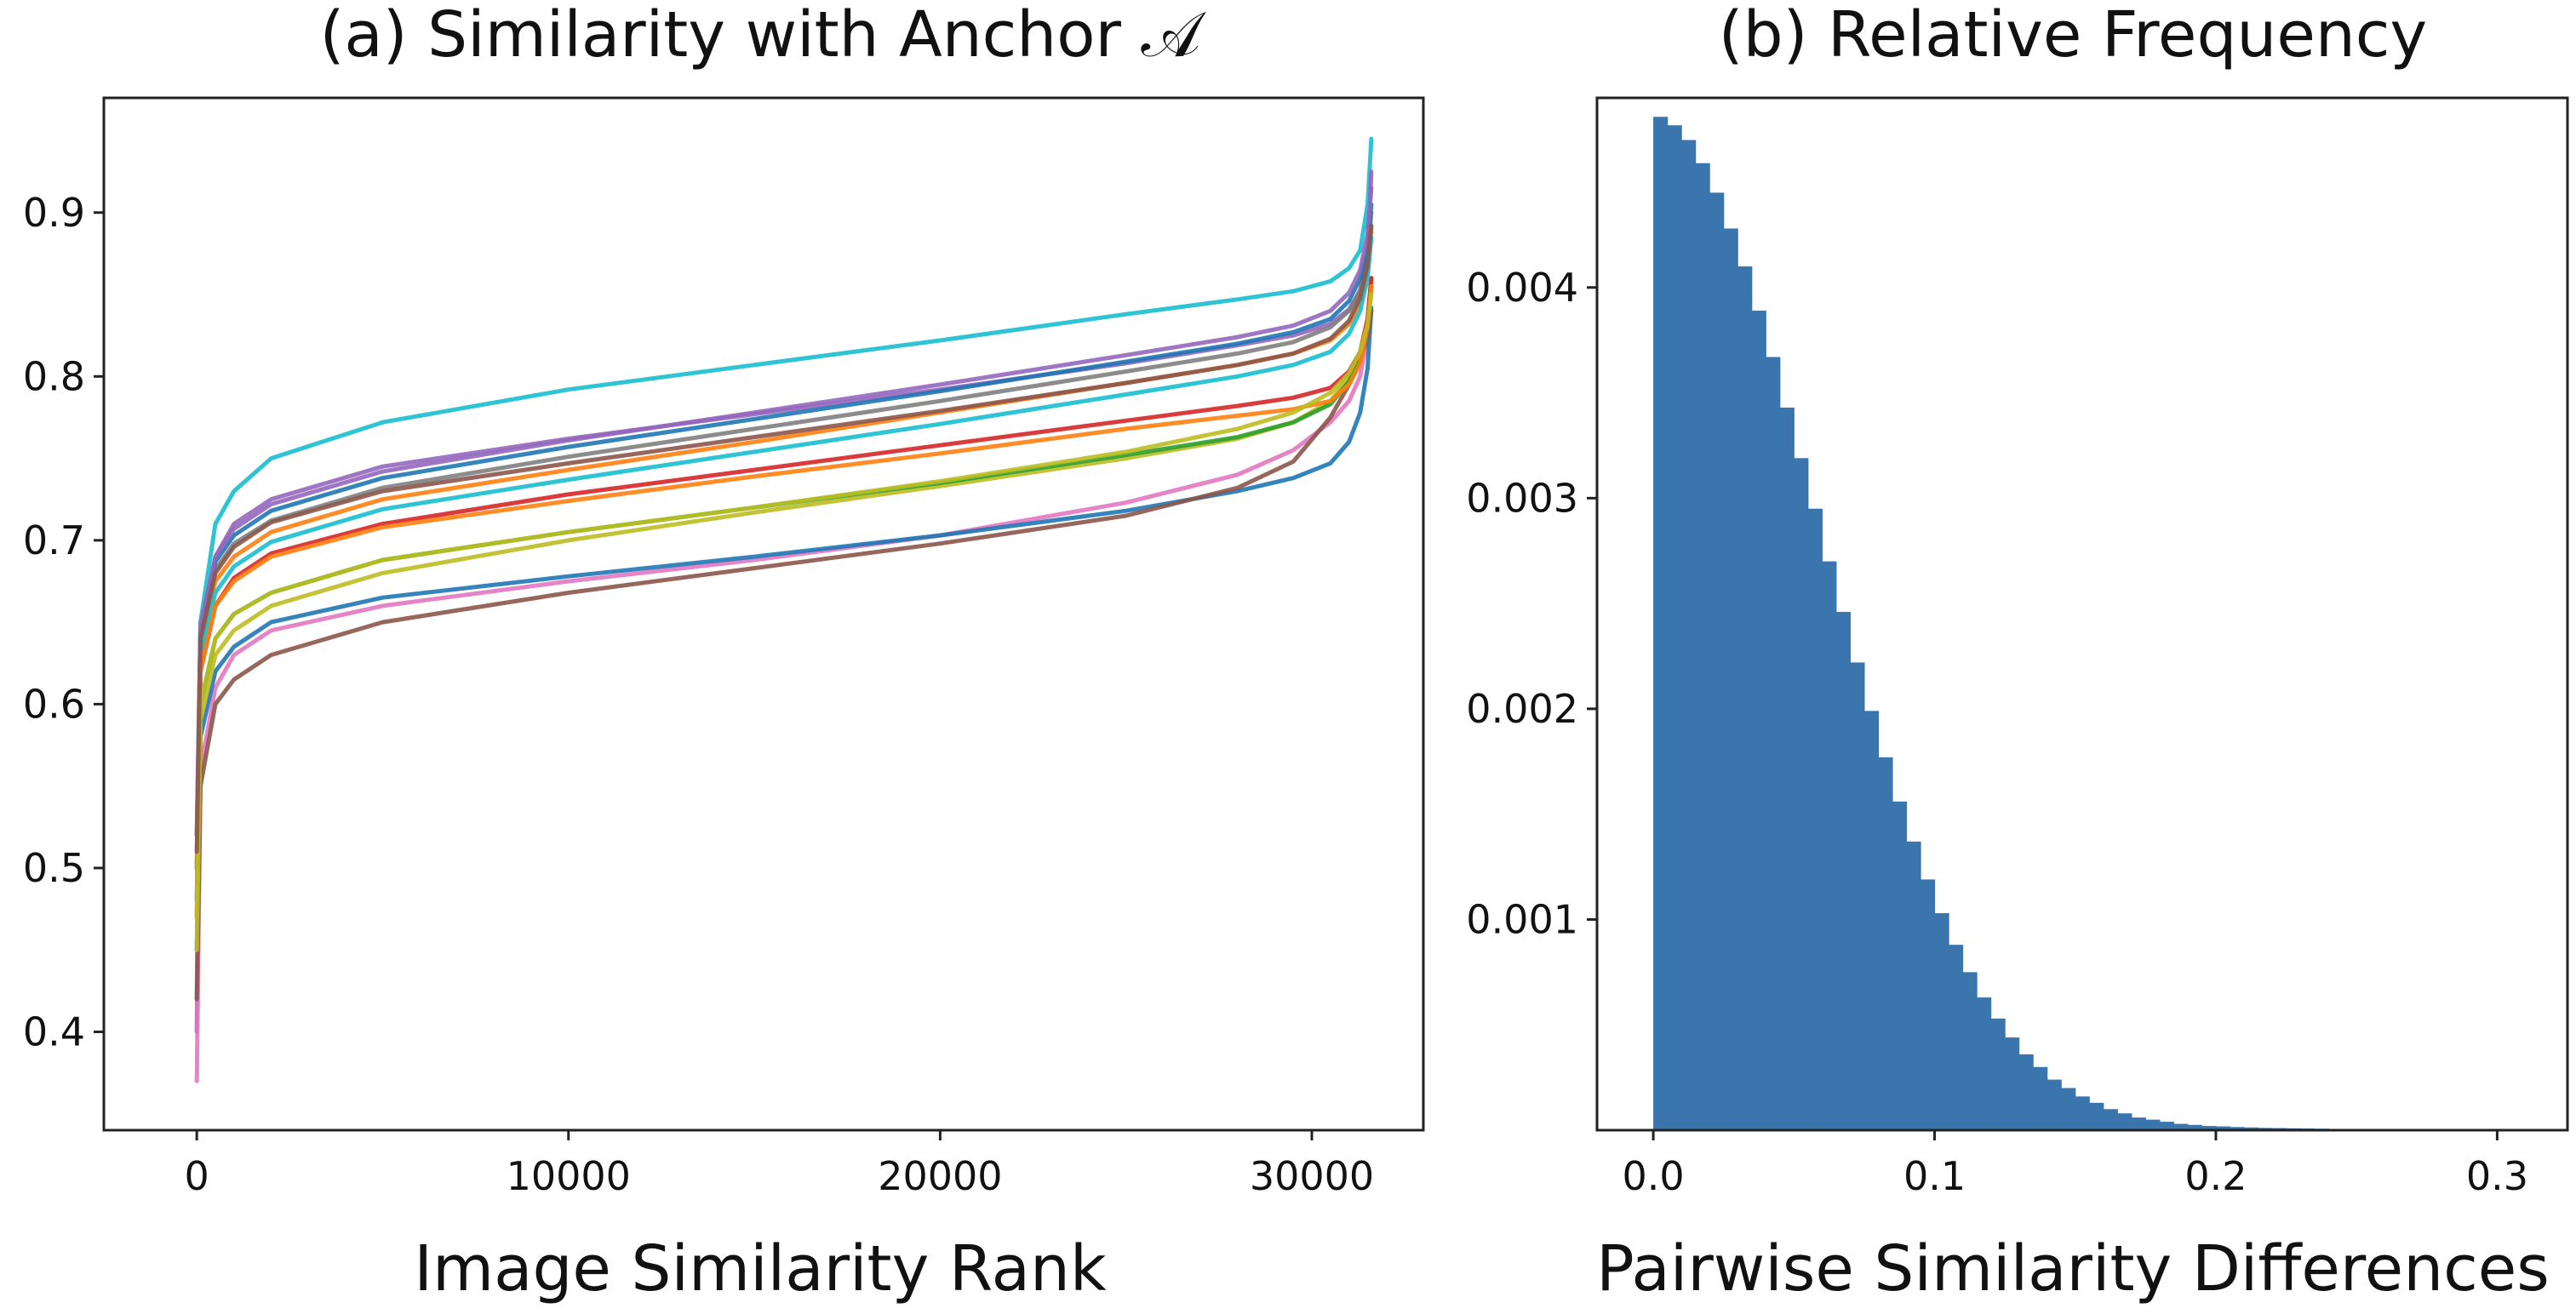  What do you see at coordinates (1522, 498) in the screenshot?
I see `y-tick-label: 0.003` at bounding box center [1522, 498].